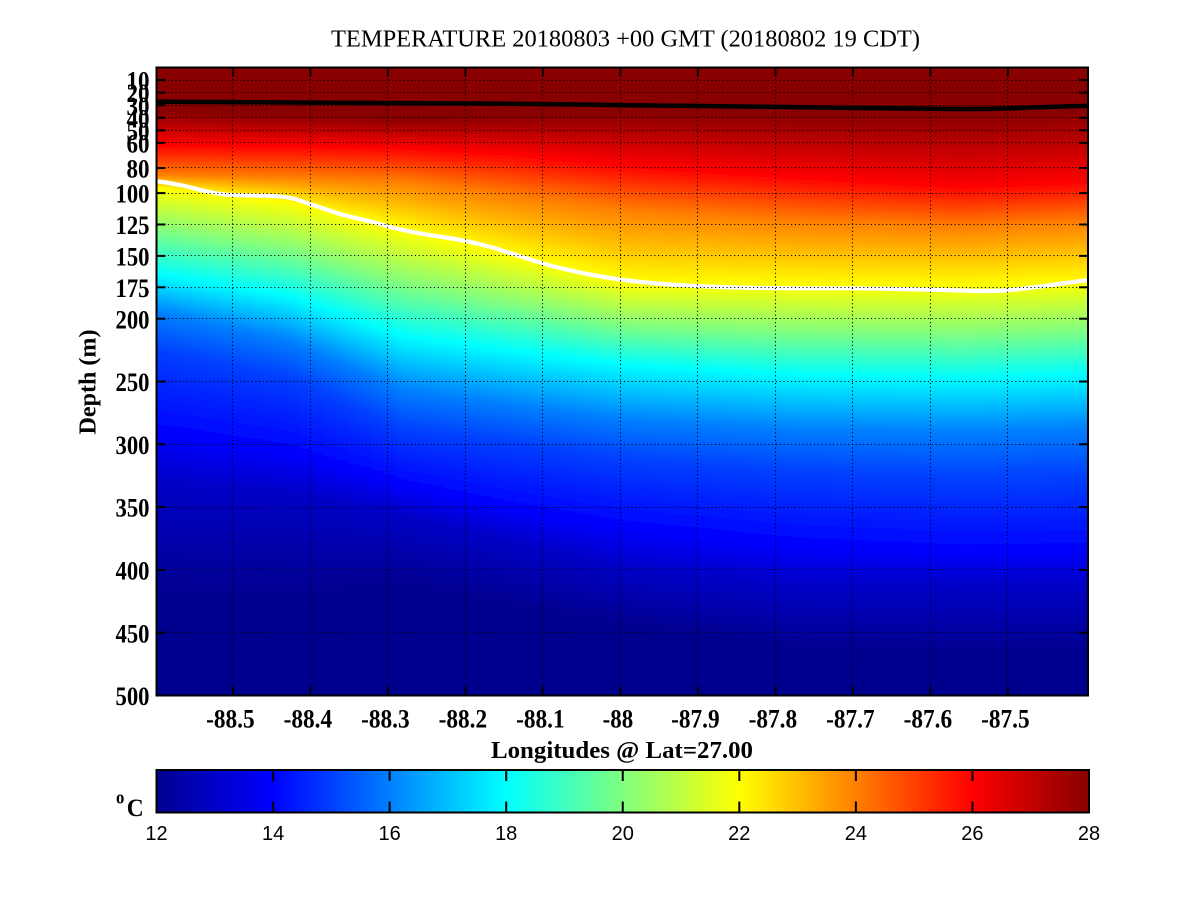  I want to click on svg-text: 12, so click(156, 834).